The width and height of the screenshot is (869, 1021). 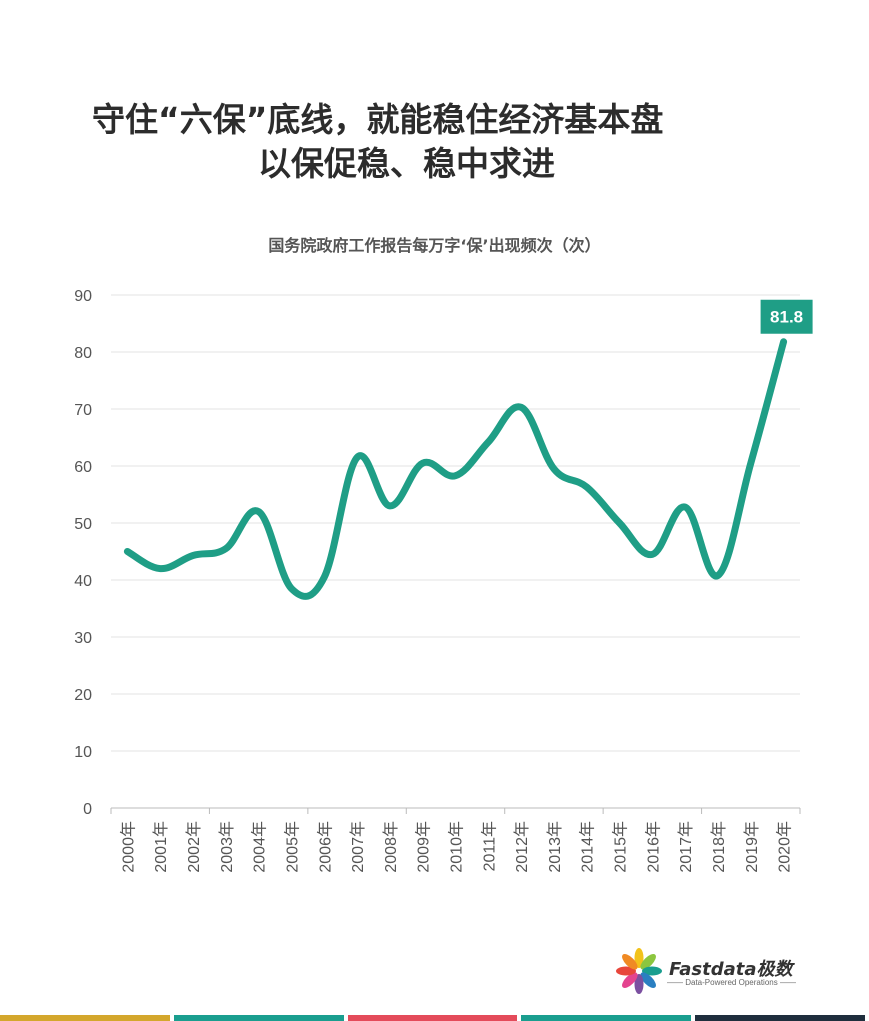 I want to click on y-tick-label: 60, so click(x=83, y=467).